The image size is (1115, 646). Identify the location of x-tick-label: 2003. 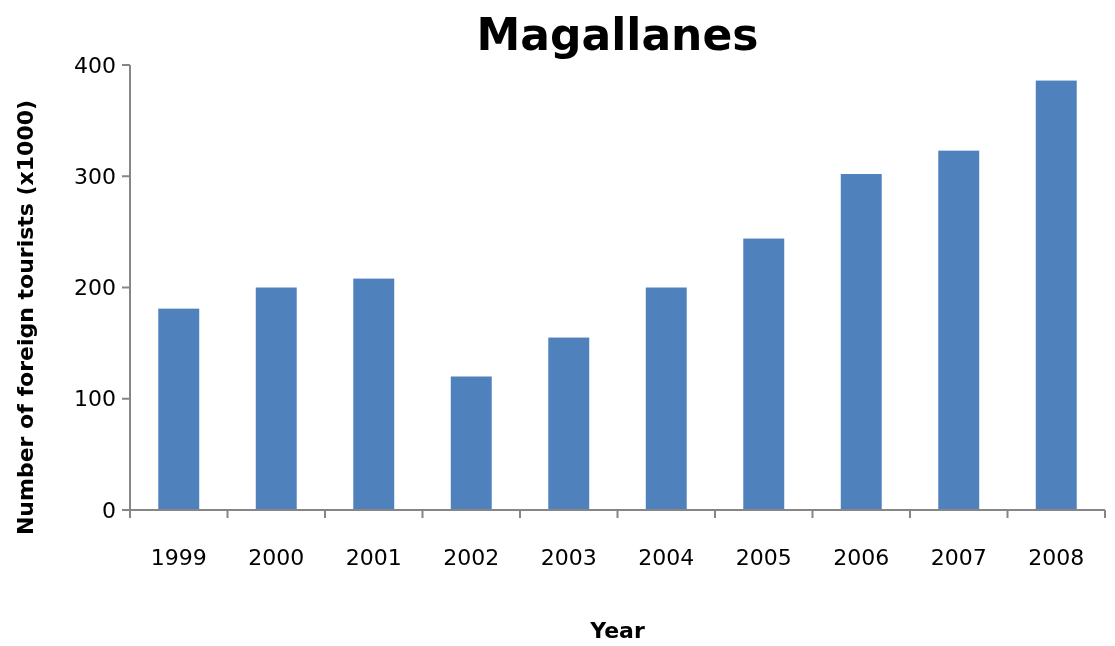
(568, 557).